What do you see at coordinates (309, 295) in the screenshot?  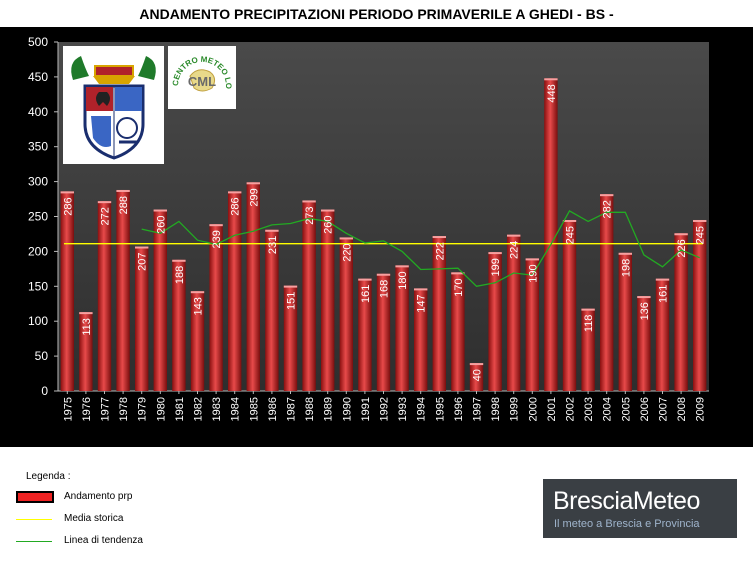 I see `bar-1988` at bounding box center [309, 295].